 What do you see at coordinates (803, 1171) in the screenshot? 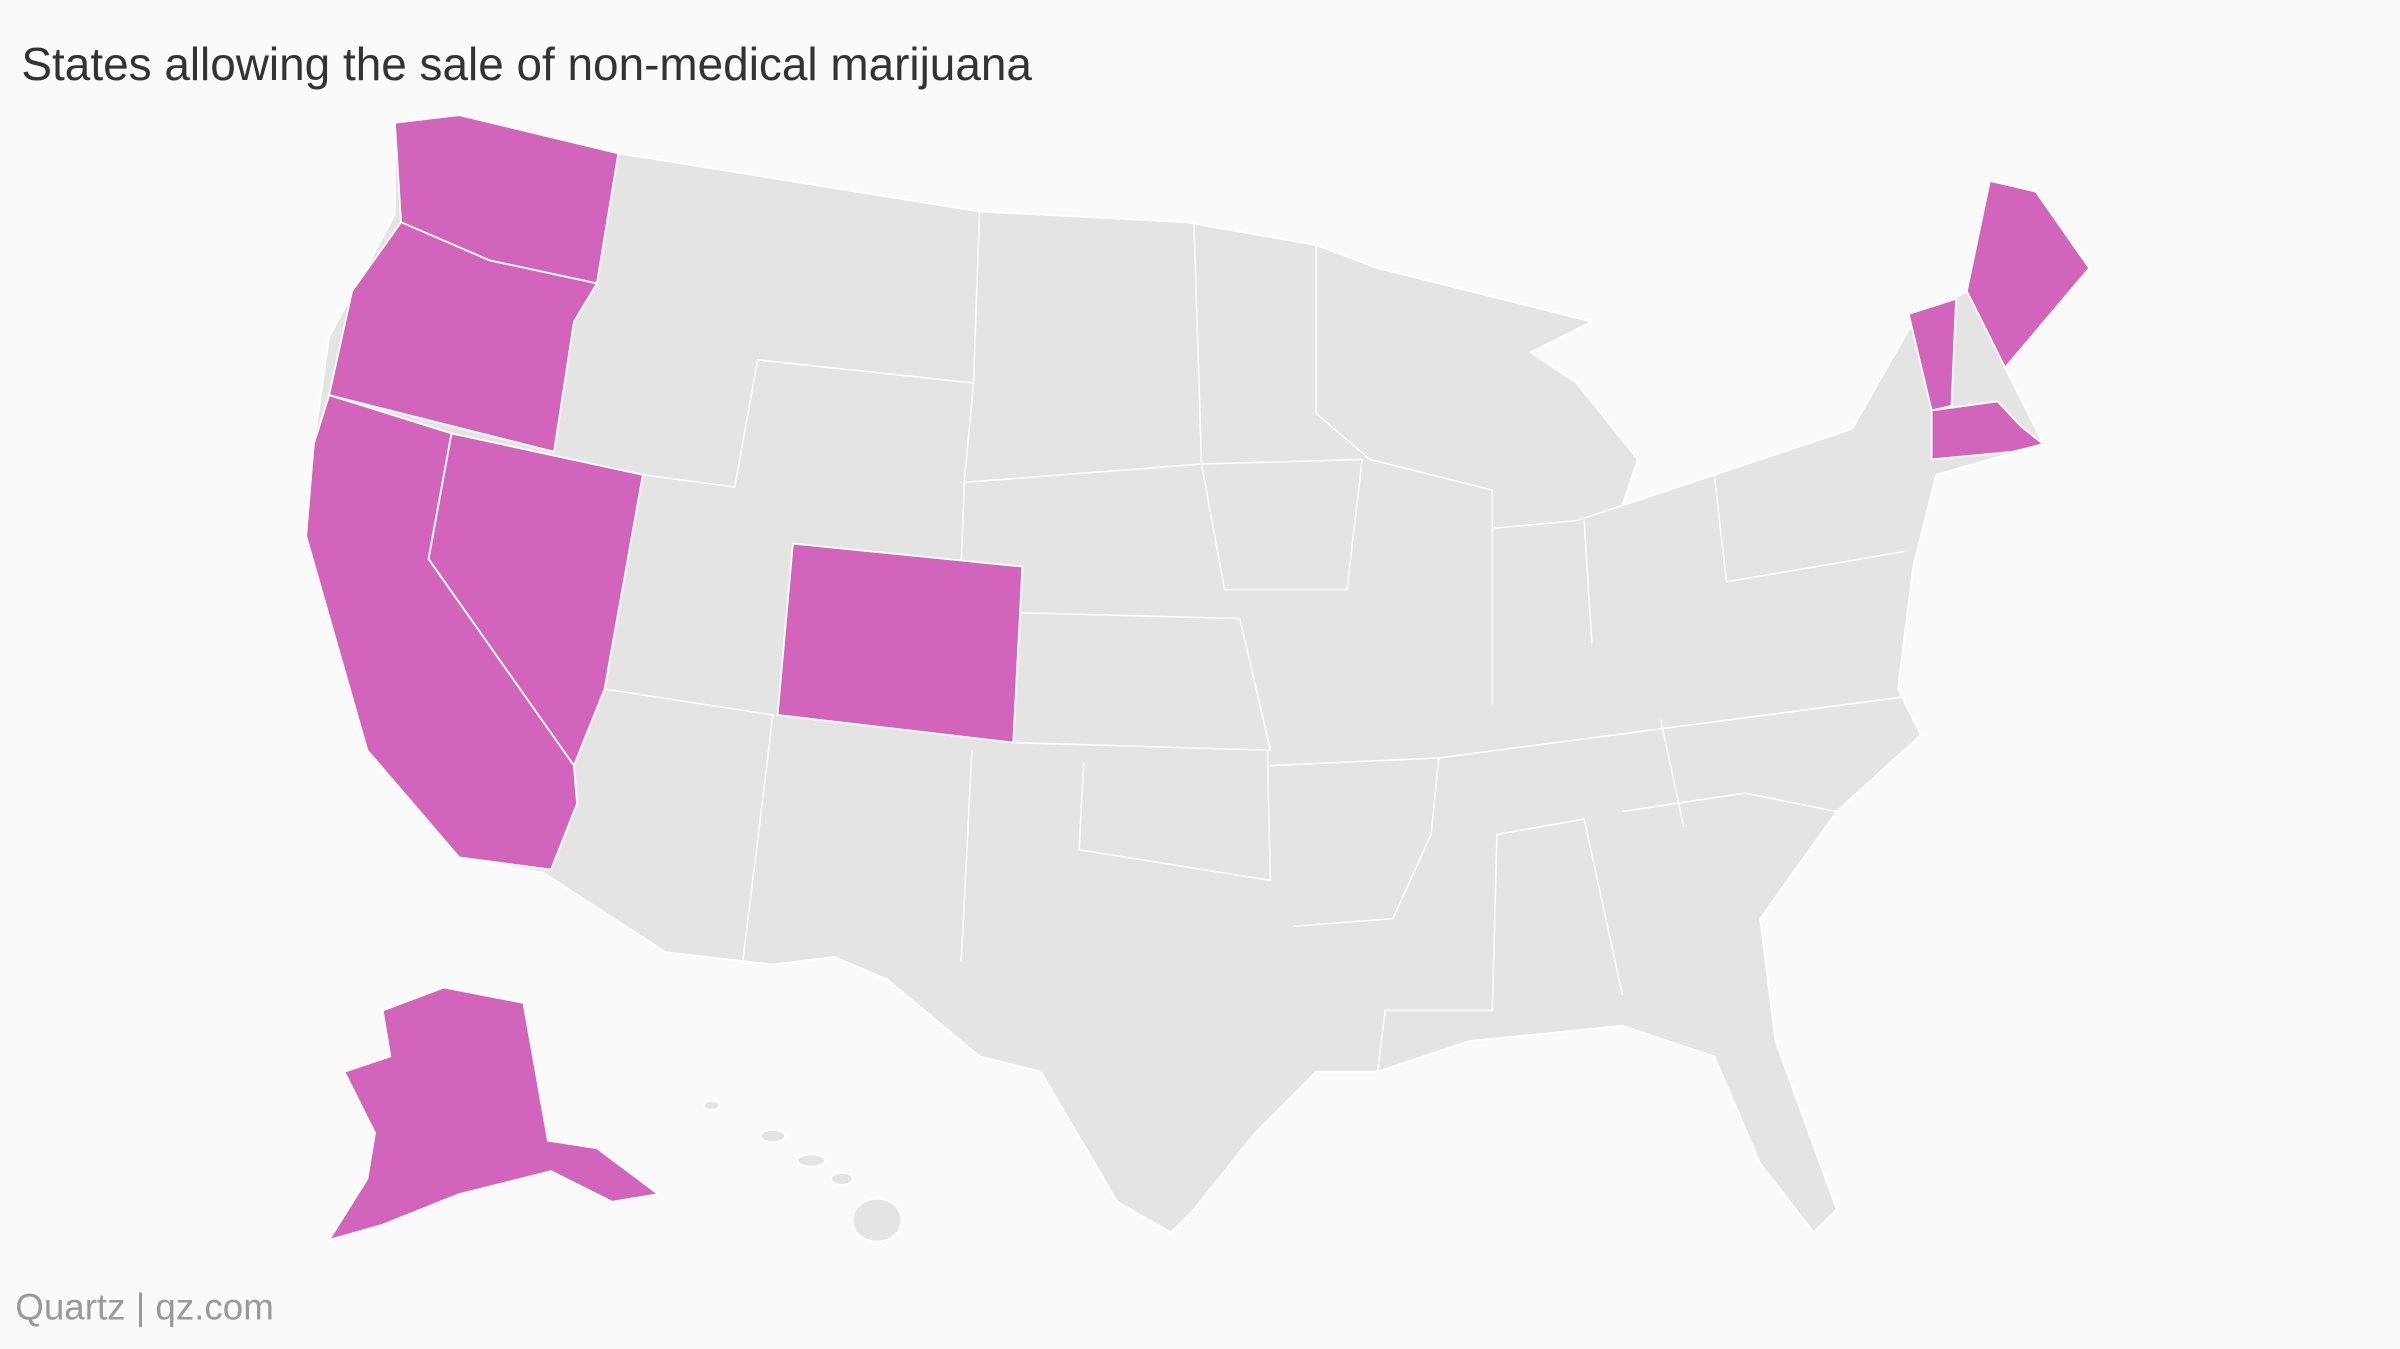
I see `hawaii` at bounding box center [803, 1171].